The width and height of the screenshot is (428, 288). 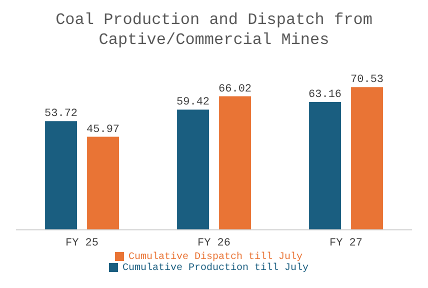 I want to click on x-tick-label: FY 25, so click(x=82, y=244).